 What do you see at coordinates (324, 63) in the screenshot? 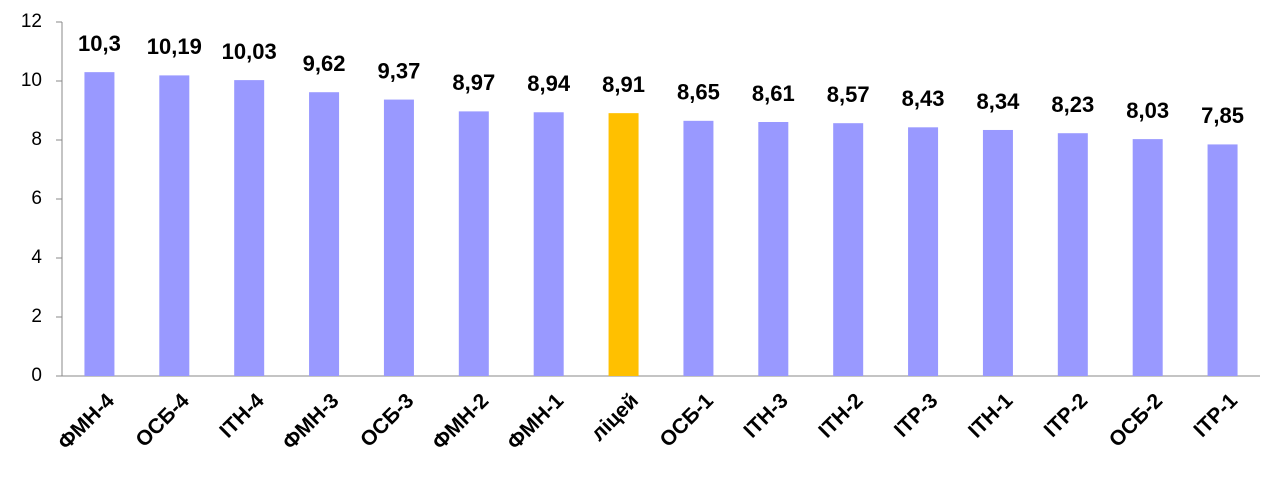
I see `value-label: 9,62` at bounding box center [324, 63].